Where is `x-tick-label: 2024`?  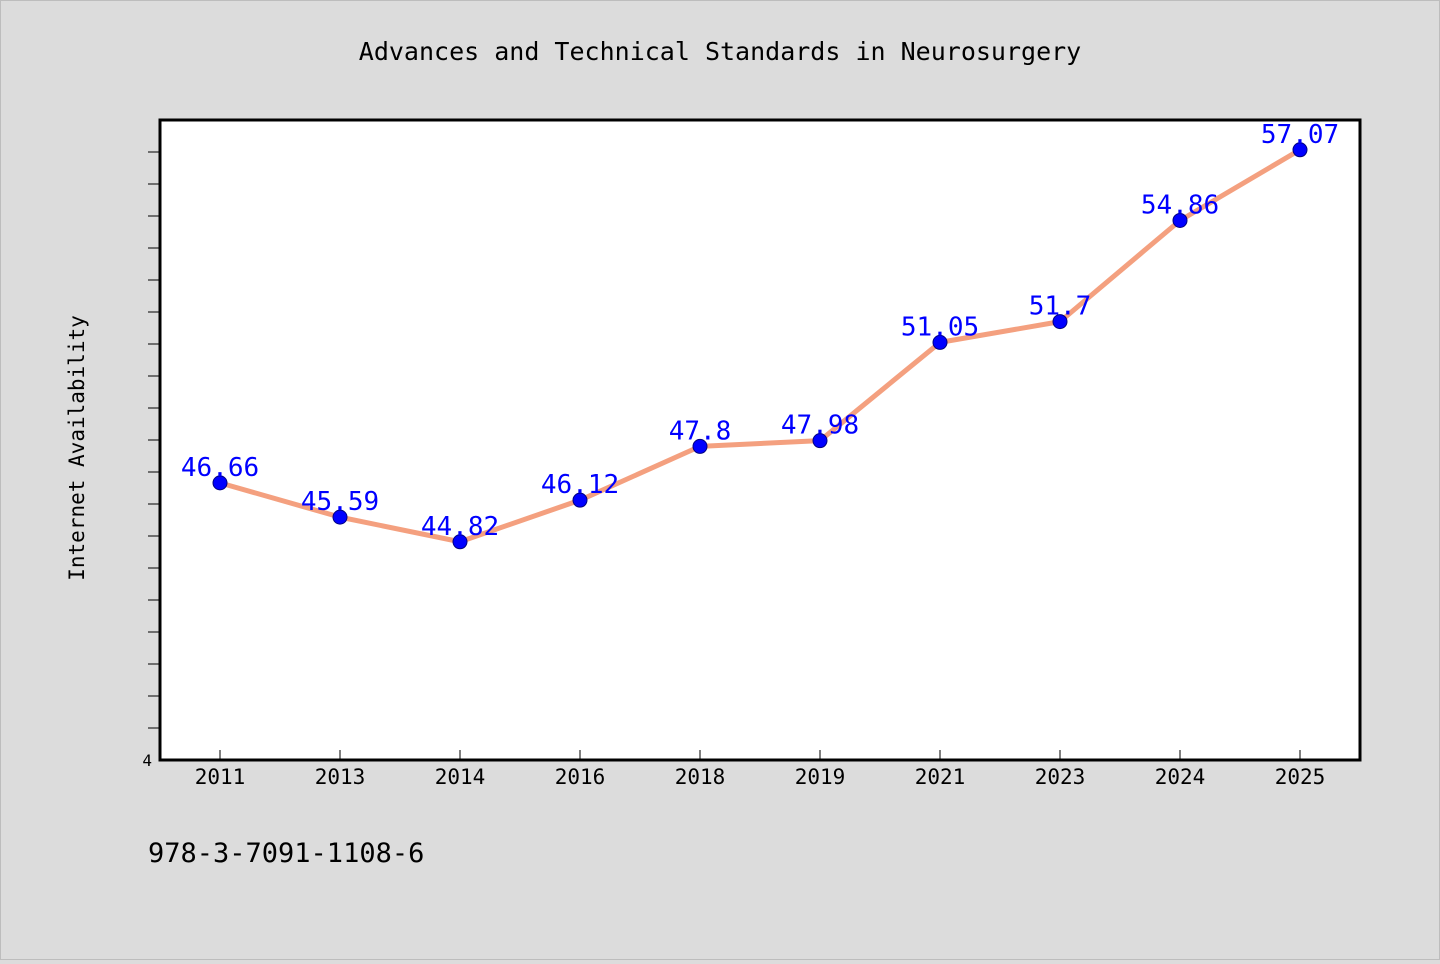
x-tick-label: 2024 is located at coordinates (1180, 777).